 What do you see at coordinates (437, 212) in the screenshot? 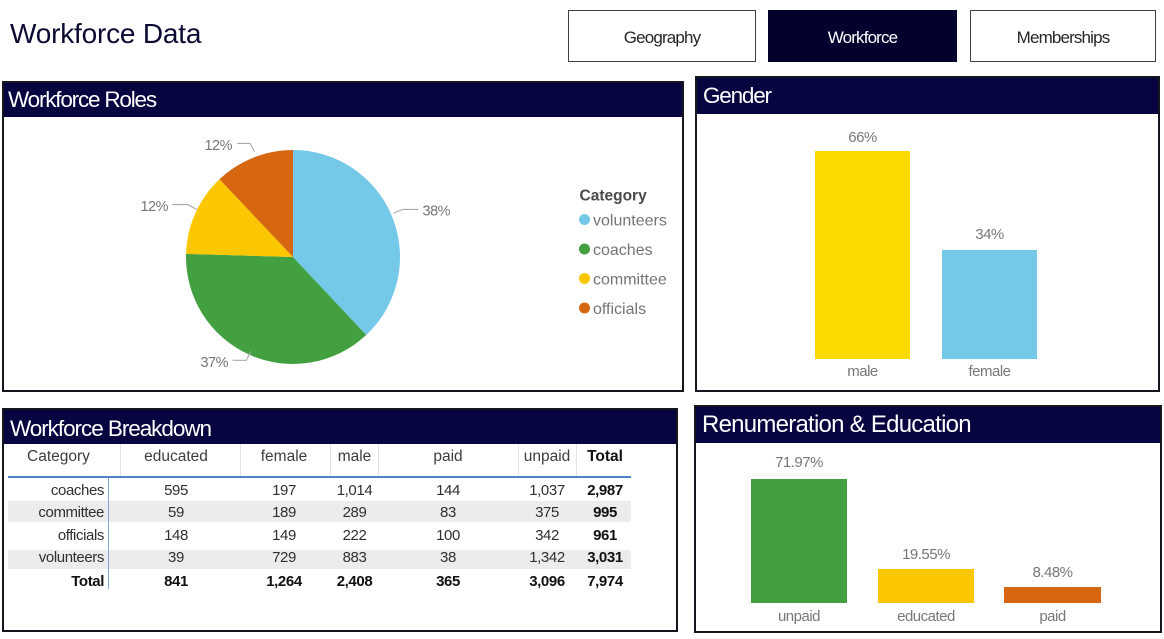
I see `svg-text: 38%` at bounding box center [437, 212].